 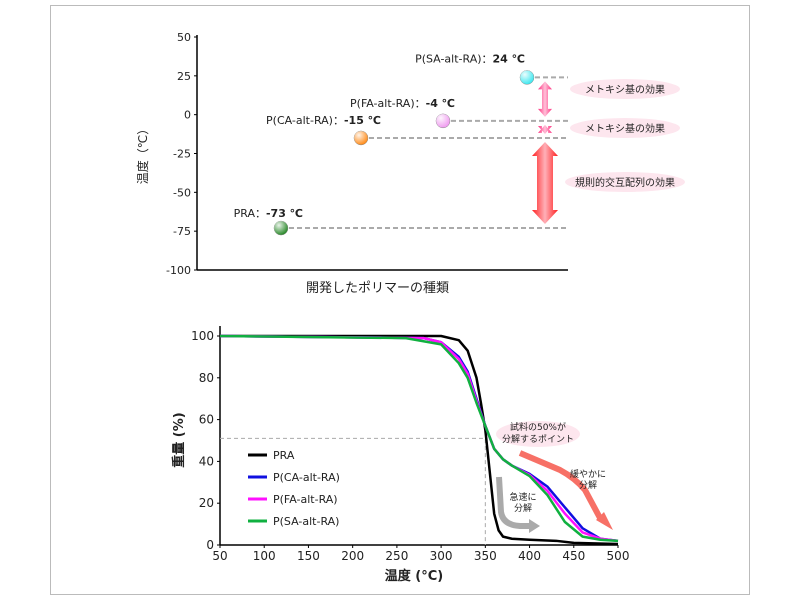 I want to click on point-label: P(SA-alt-RA)：24 ℃, so click(x=470, y=58).